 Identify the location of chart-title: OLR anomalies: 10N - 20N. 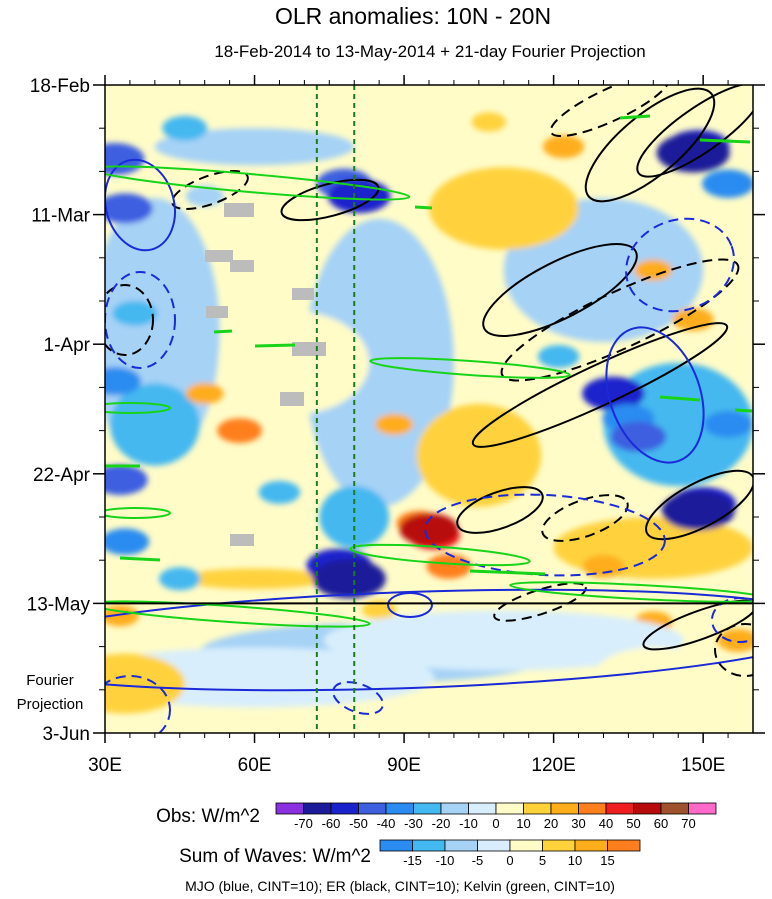
(413, 16).